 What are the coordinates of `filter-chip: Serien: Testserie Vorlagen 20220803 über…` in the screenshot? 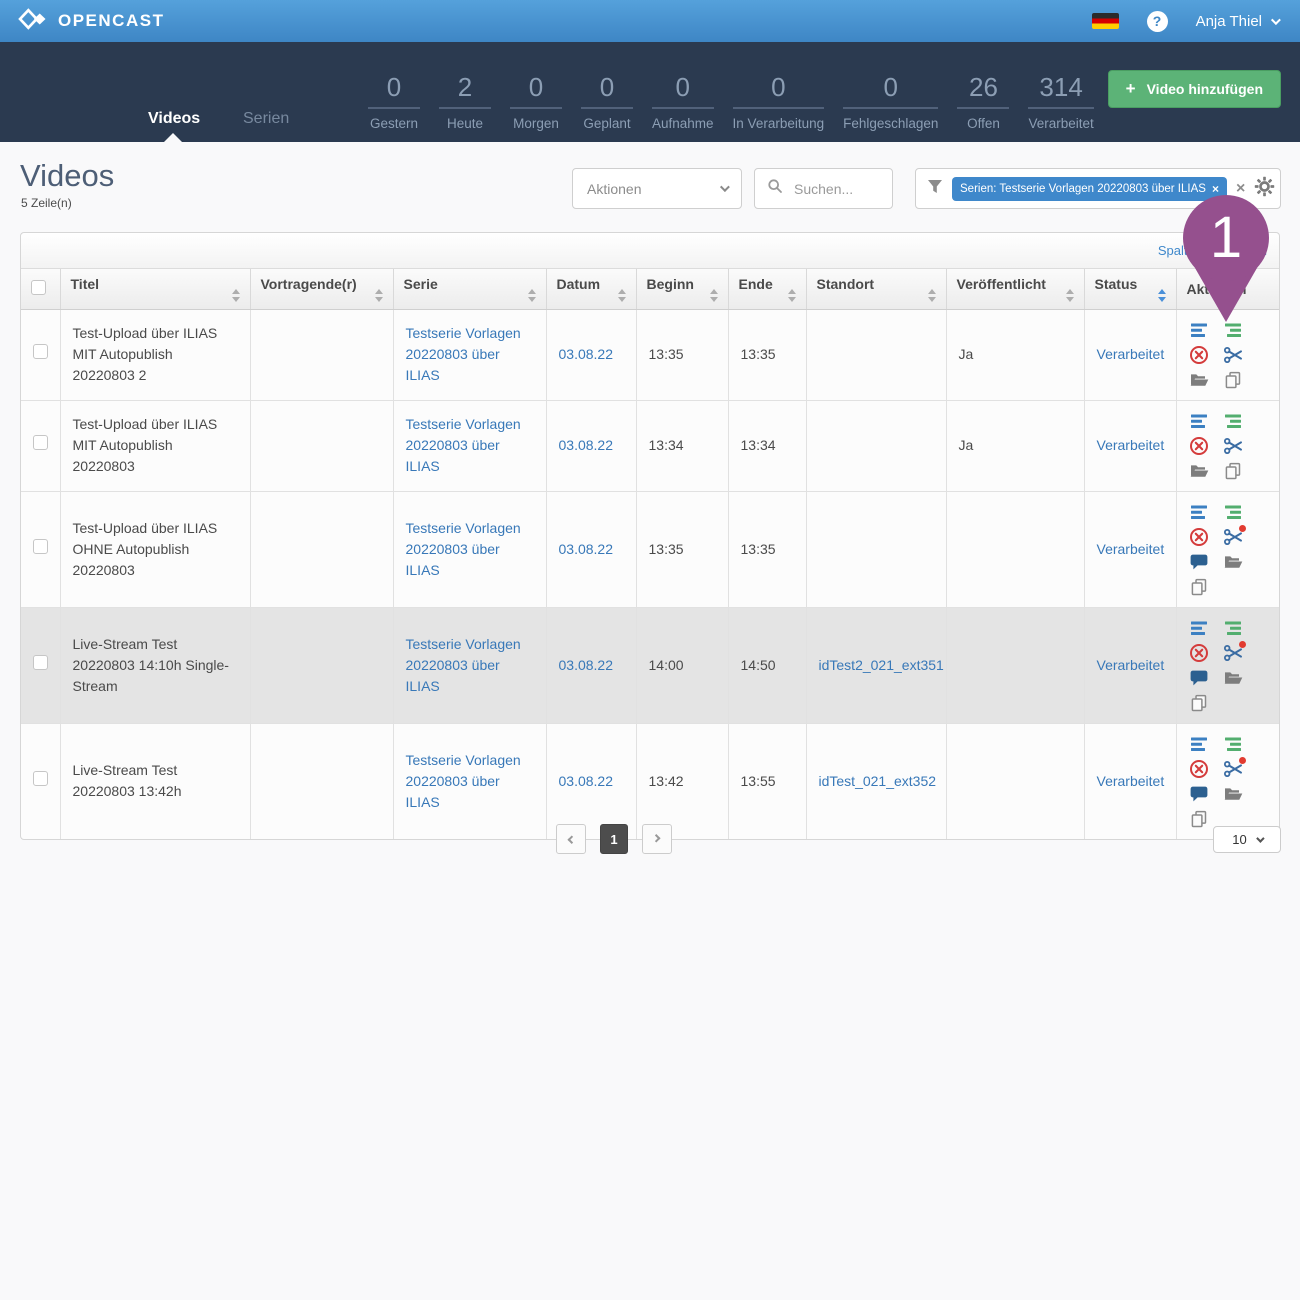 It's located at (1089, 188).